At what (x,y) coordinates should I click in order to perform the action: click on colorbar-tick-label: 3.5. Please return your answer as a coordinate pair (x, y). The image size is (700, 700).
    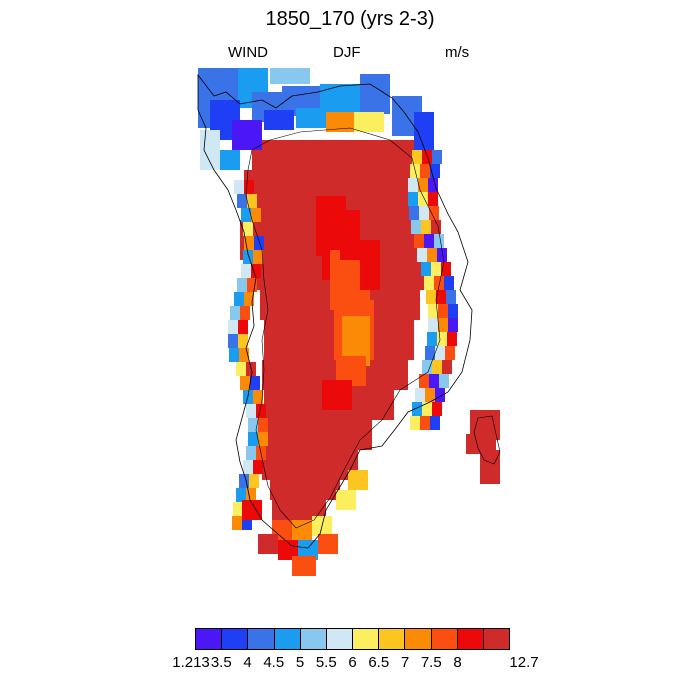
    Looking at the image, I should click on (221, 662).